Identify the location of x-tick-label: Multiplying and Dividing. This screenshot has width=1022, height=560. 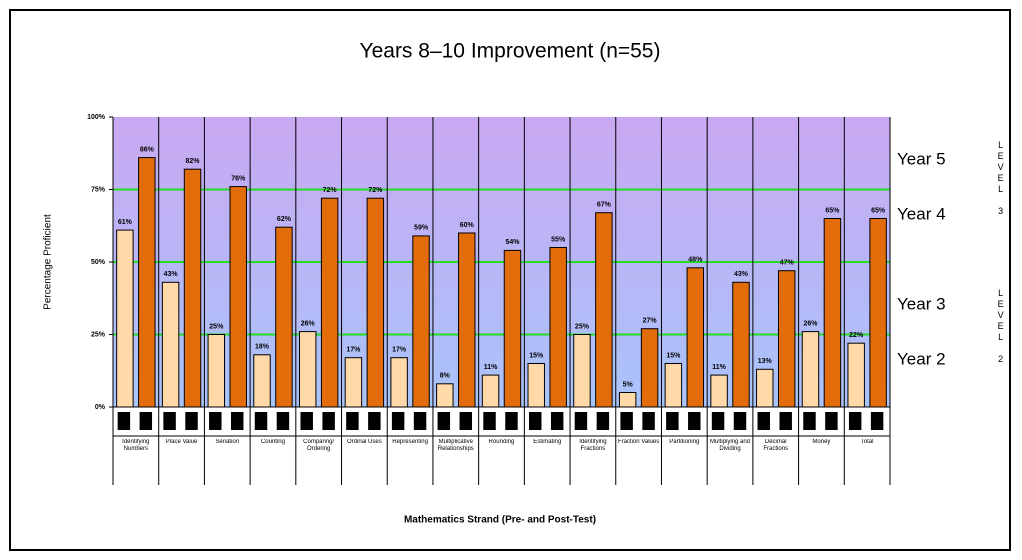
(730, 445).